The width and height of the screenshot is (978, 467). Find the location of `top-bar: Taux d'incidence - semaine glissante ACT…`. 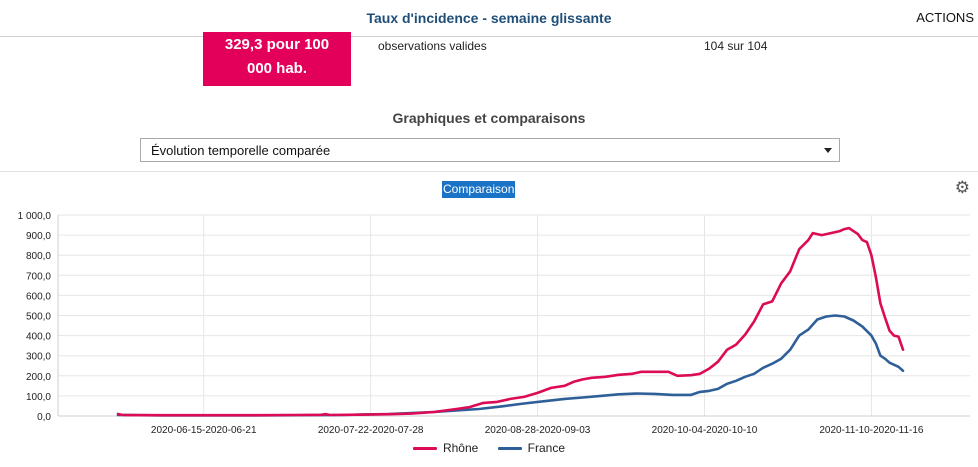

top-bar: Taux d'incidence - semaine glissante ACT… is located at coordinates (489, 18).